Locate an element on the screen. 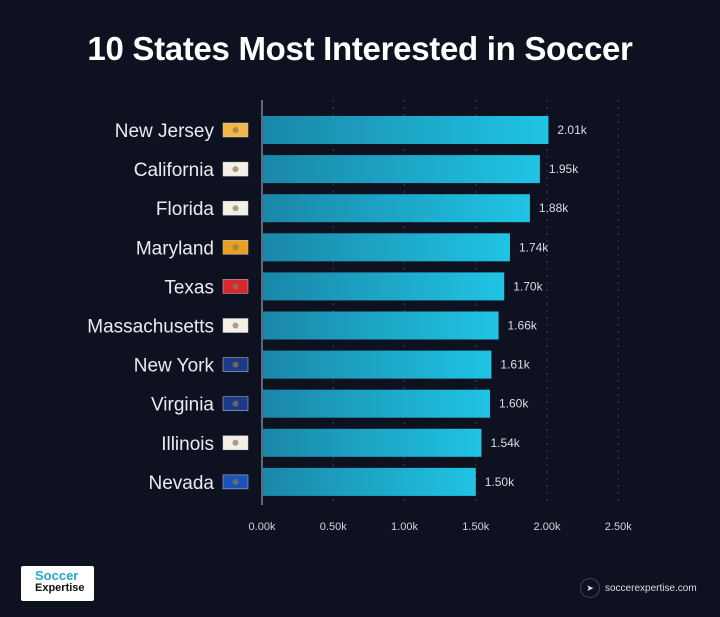  value-label: 1.70k is located at coordinates (528, 286).